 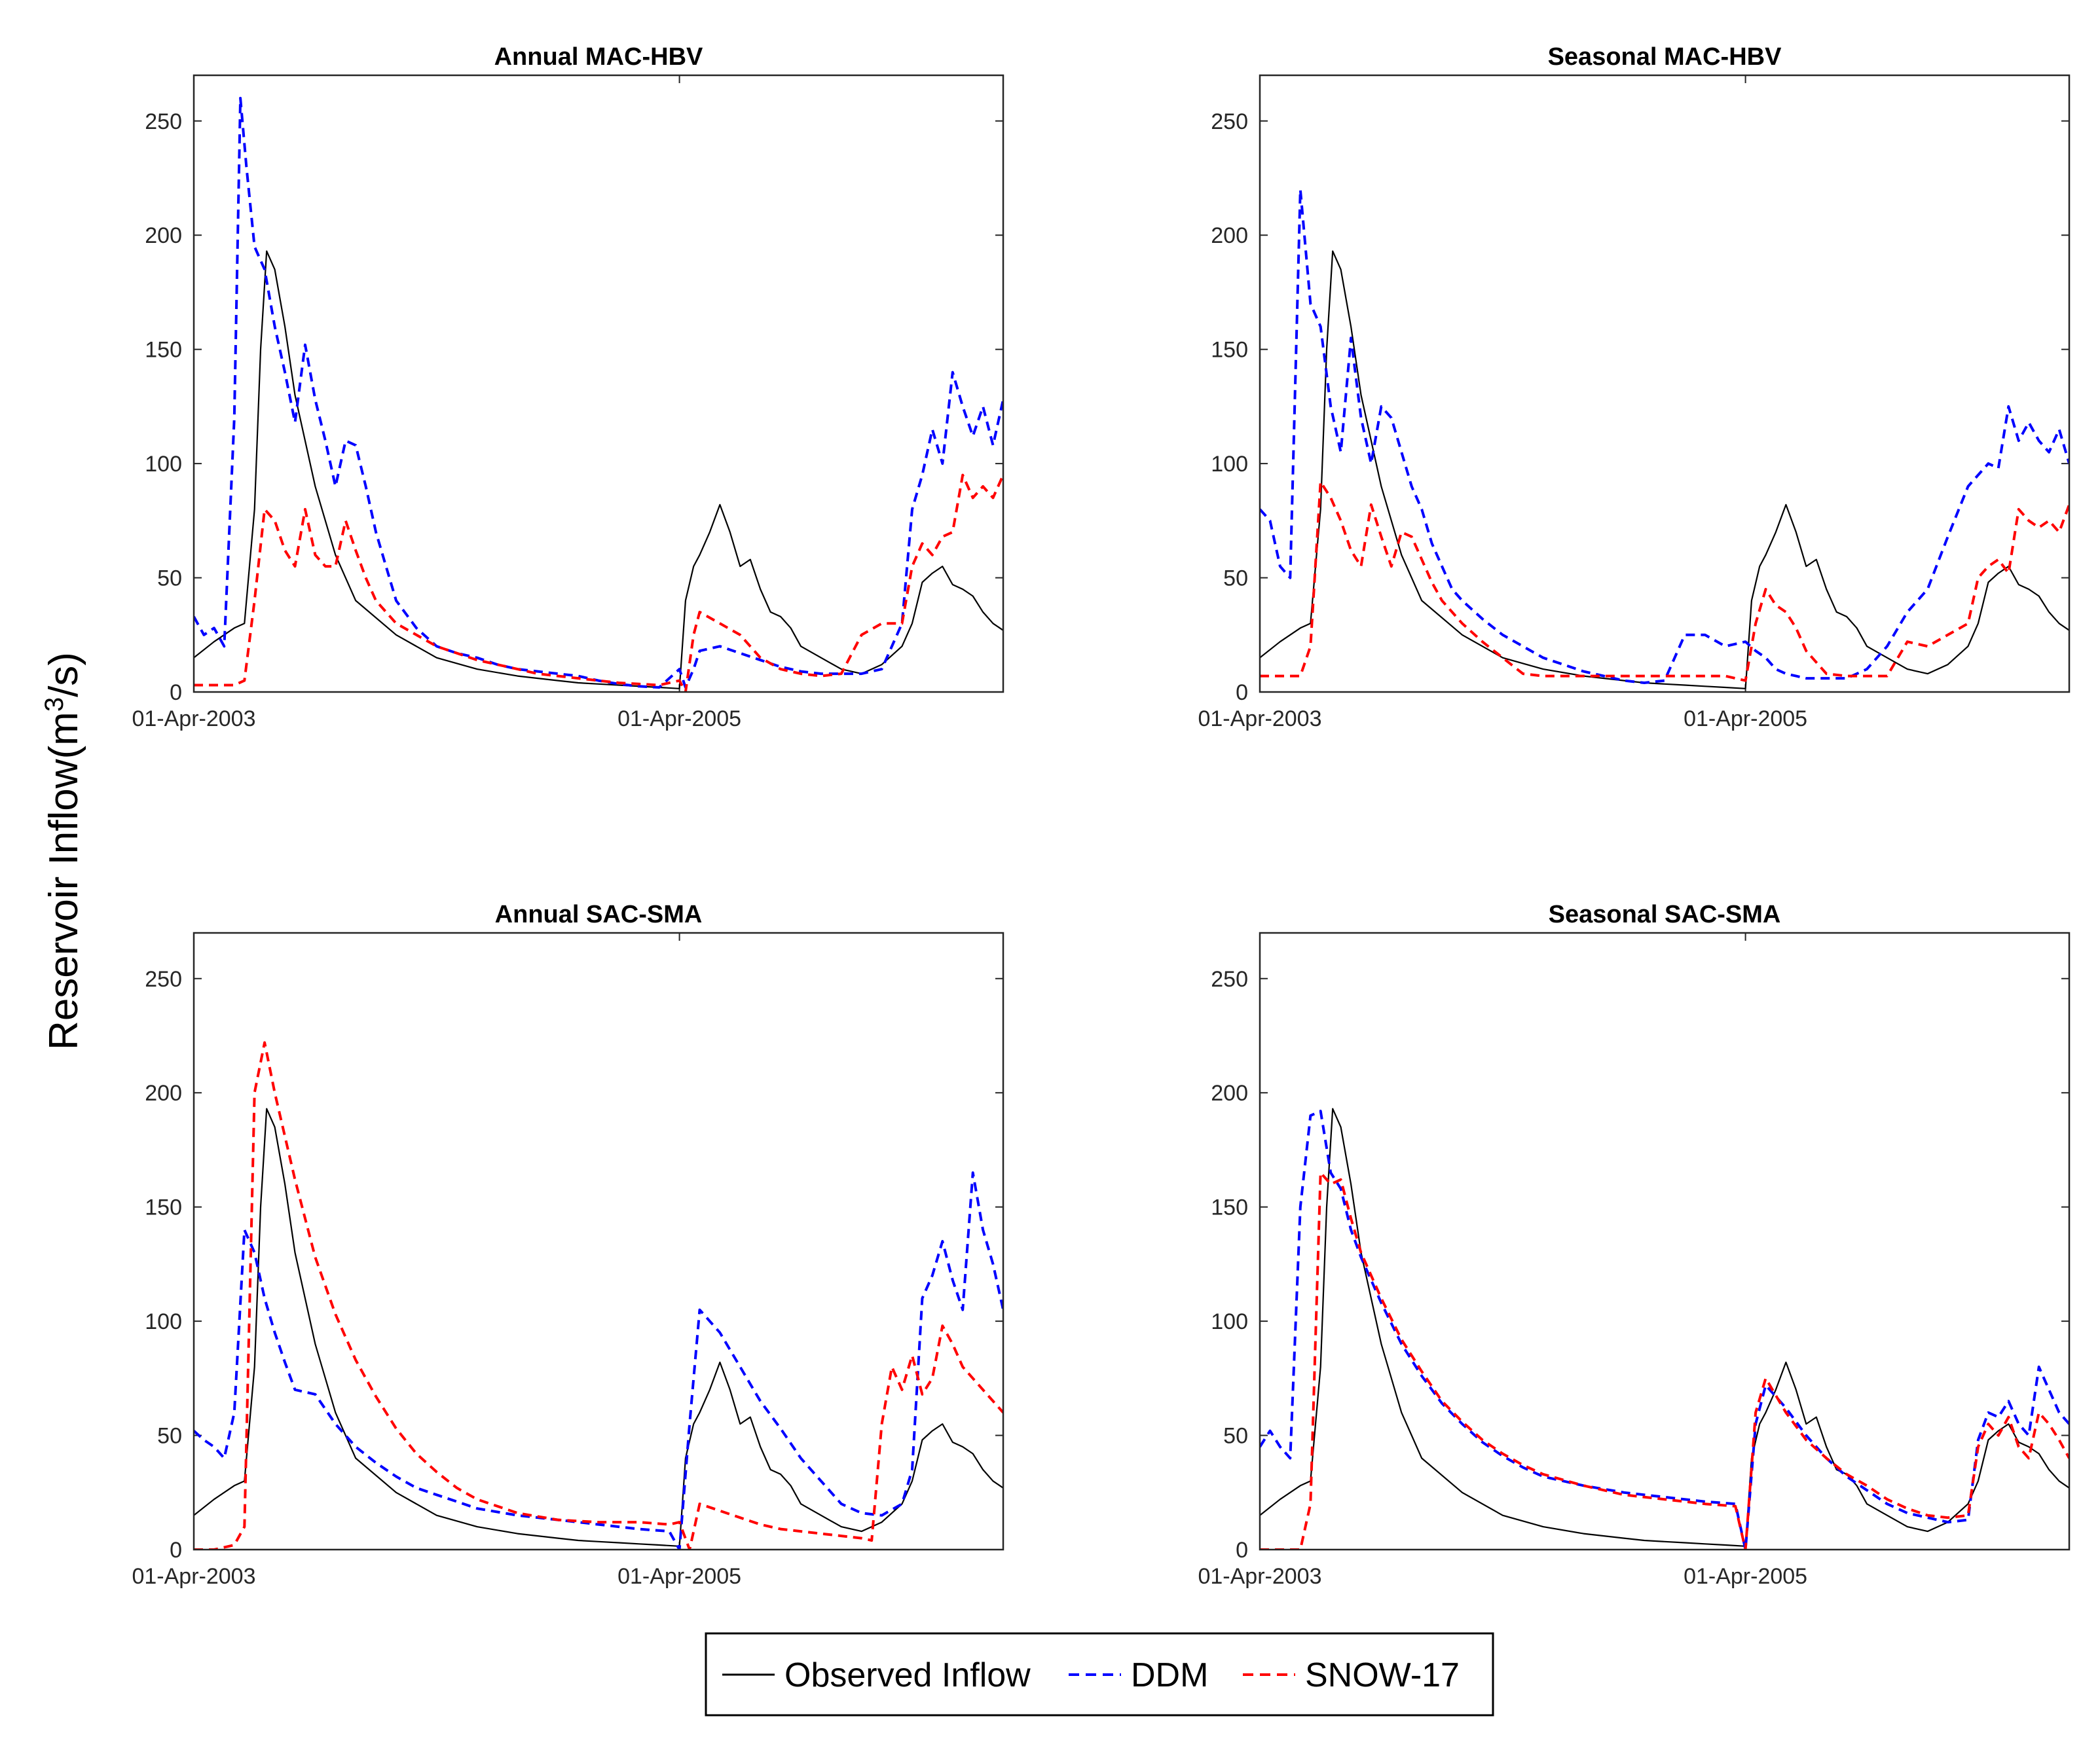 What do you see at coordinates (599, 914) in the screenshot?
I see `panel-title: Annual SAC-SMA` at bounding box center [599, 914].